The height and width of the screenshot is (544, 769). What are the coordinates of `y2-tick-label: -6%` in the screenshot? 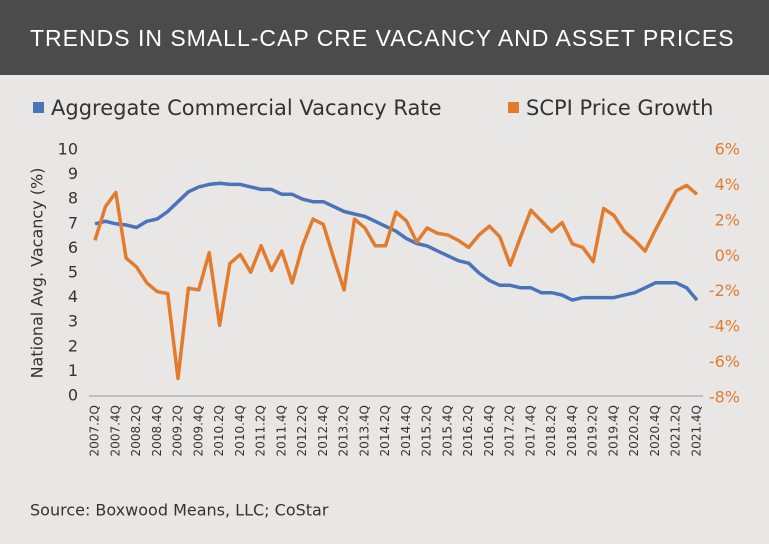 It's located at (724, 361).